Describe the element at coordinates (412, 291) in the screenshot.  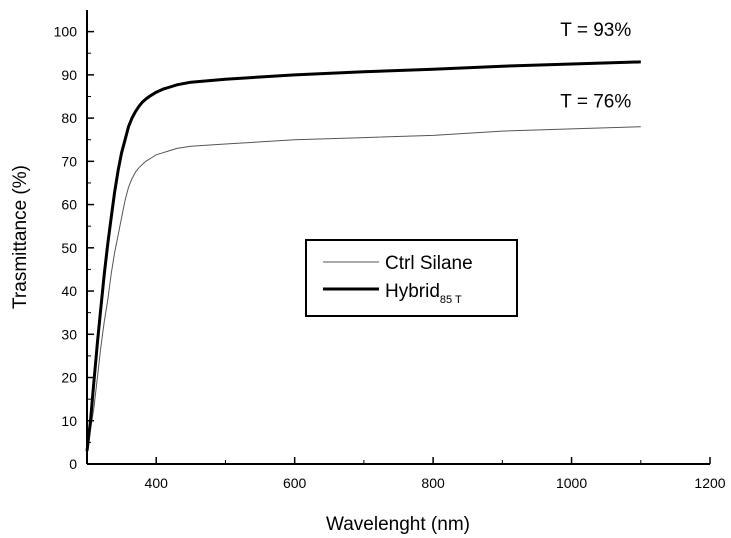
I see `legend-label-hybrid-main: Hybrid` at that location.